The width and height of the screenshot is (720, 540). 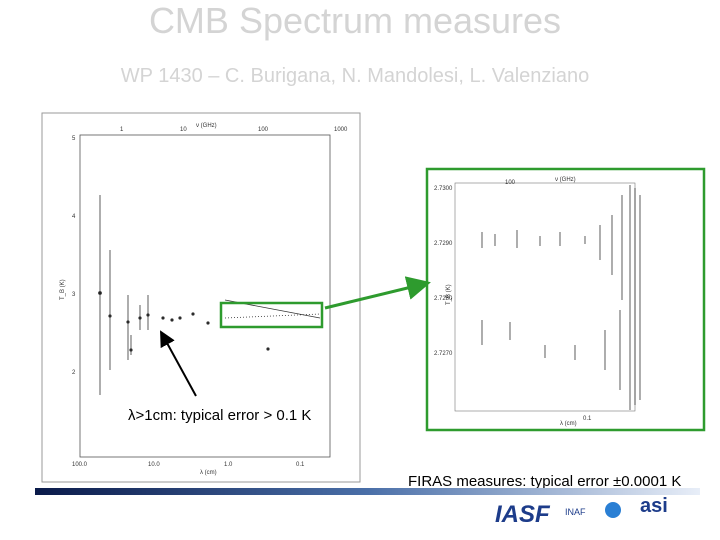 What do you see at coordinates (74, 373) in the screenshot?
I see `tick-label: 2` at bounding box center [74, 373].